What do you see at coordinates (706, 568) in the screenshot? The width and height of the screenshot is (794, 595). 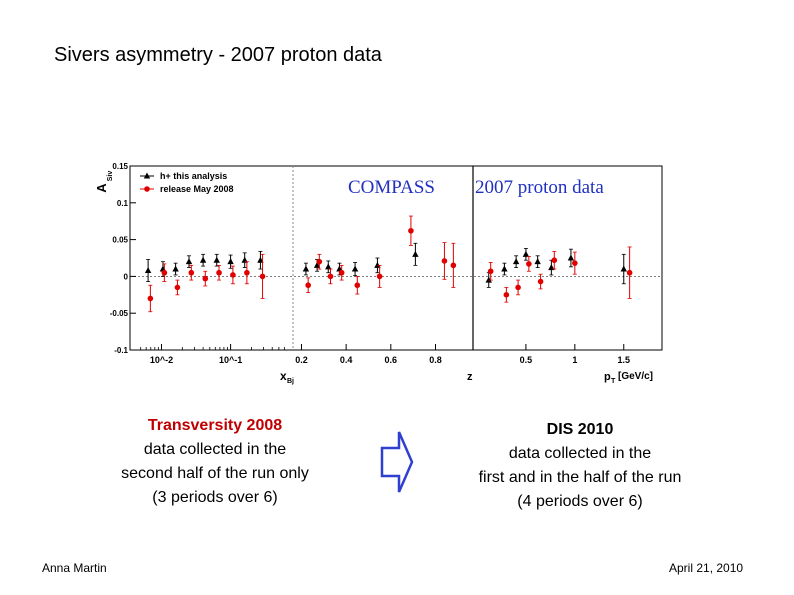 I see `footer-date: April 21, 2010` at bounding box center [706, 568].